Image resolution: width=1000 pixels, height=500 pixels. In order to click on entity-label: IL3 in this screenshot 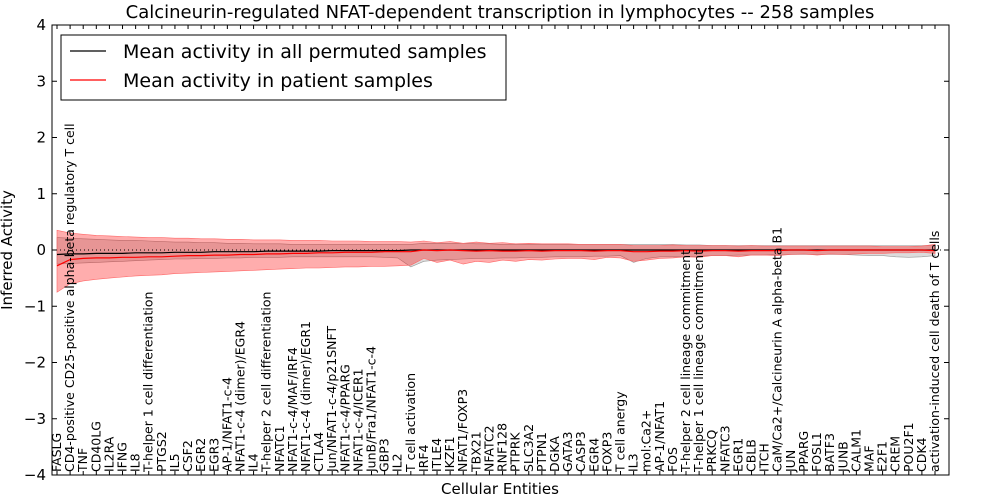, I will do `click(633, 462)`.